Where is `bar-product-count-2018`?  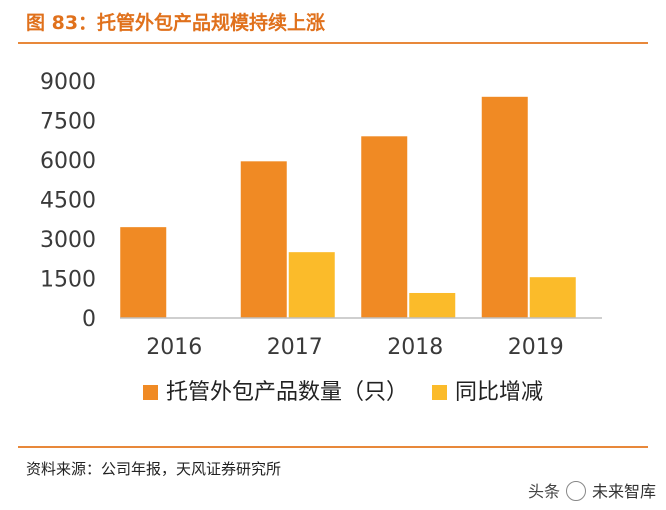
bar-product-count-2018 is located at coordinates (384, 227).